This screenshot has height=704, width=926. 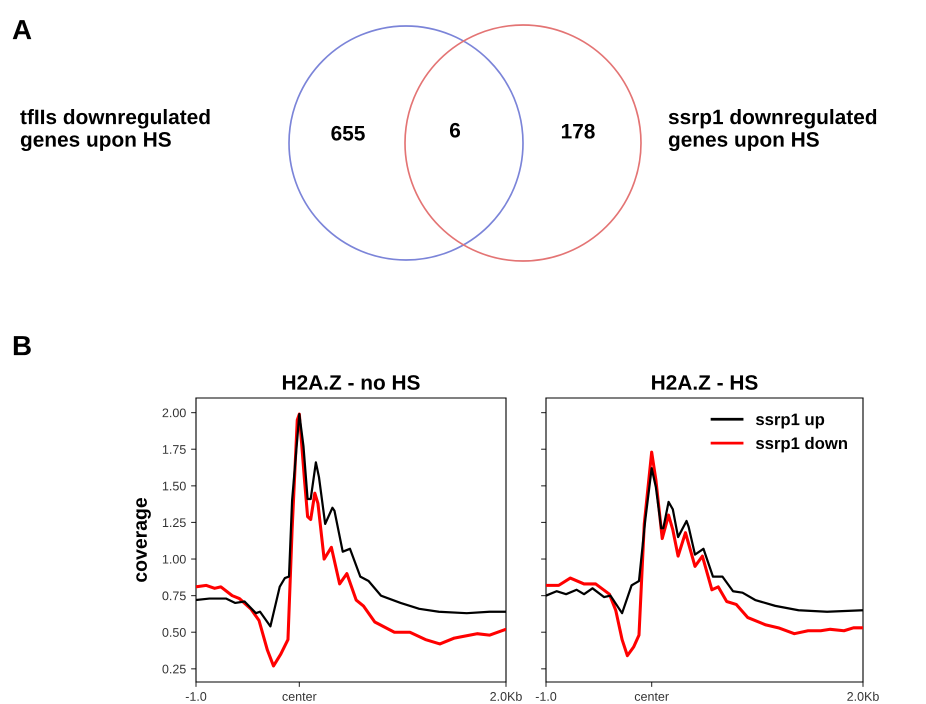 What do you see at coordinates (455, 130) in the screenshot?
I see `data-label: 6` at bounding box center [455, 130].